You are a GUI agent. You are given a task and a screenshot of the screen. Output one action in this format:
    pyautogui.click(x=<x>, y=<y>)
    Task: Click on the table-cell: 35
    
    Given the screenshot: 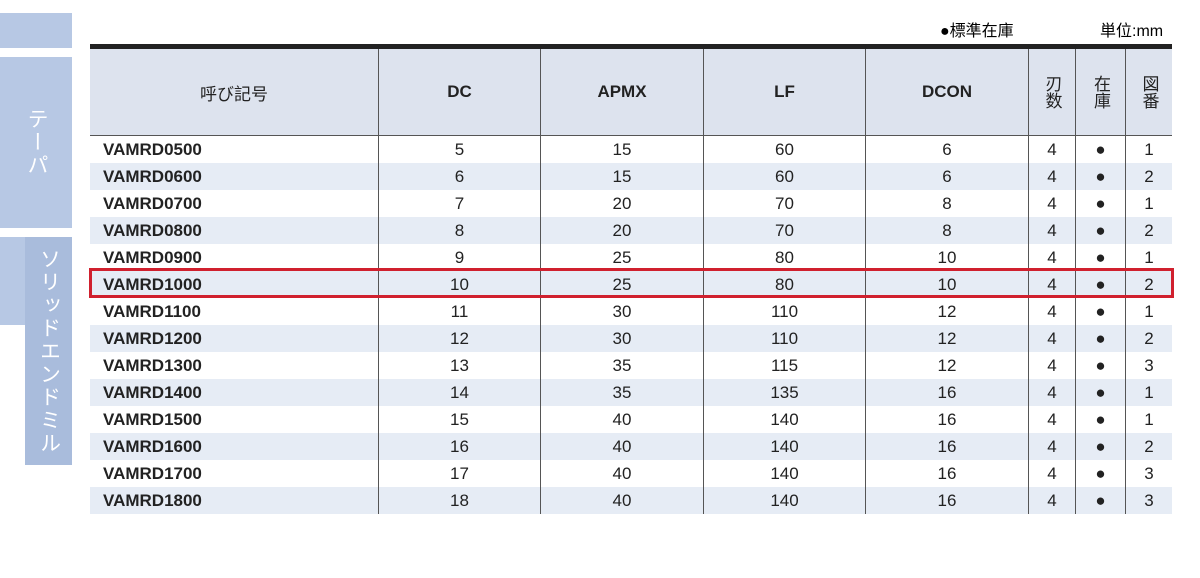 What is the action you would take?
    pyautogui.click(x=621, y=365)
    